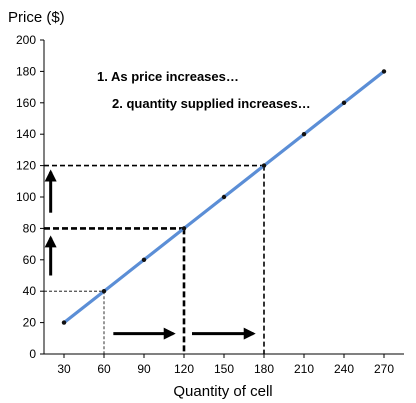  I want to click on x-tick-label: 60, so click(104, 369).